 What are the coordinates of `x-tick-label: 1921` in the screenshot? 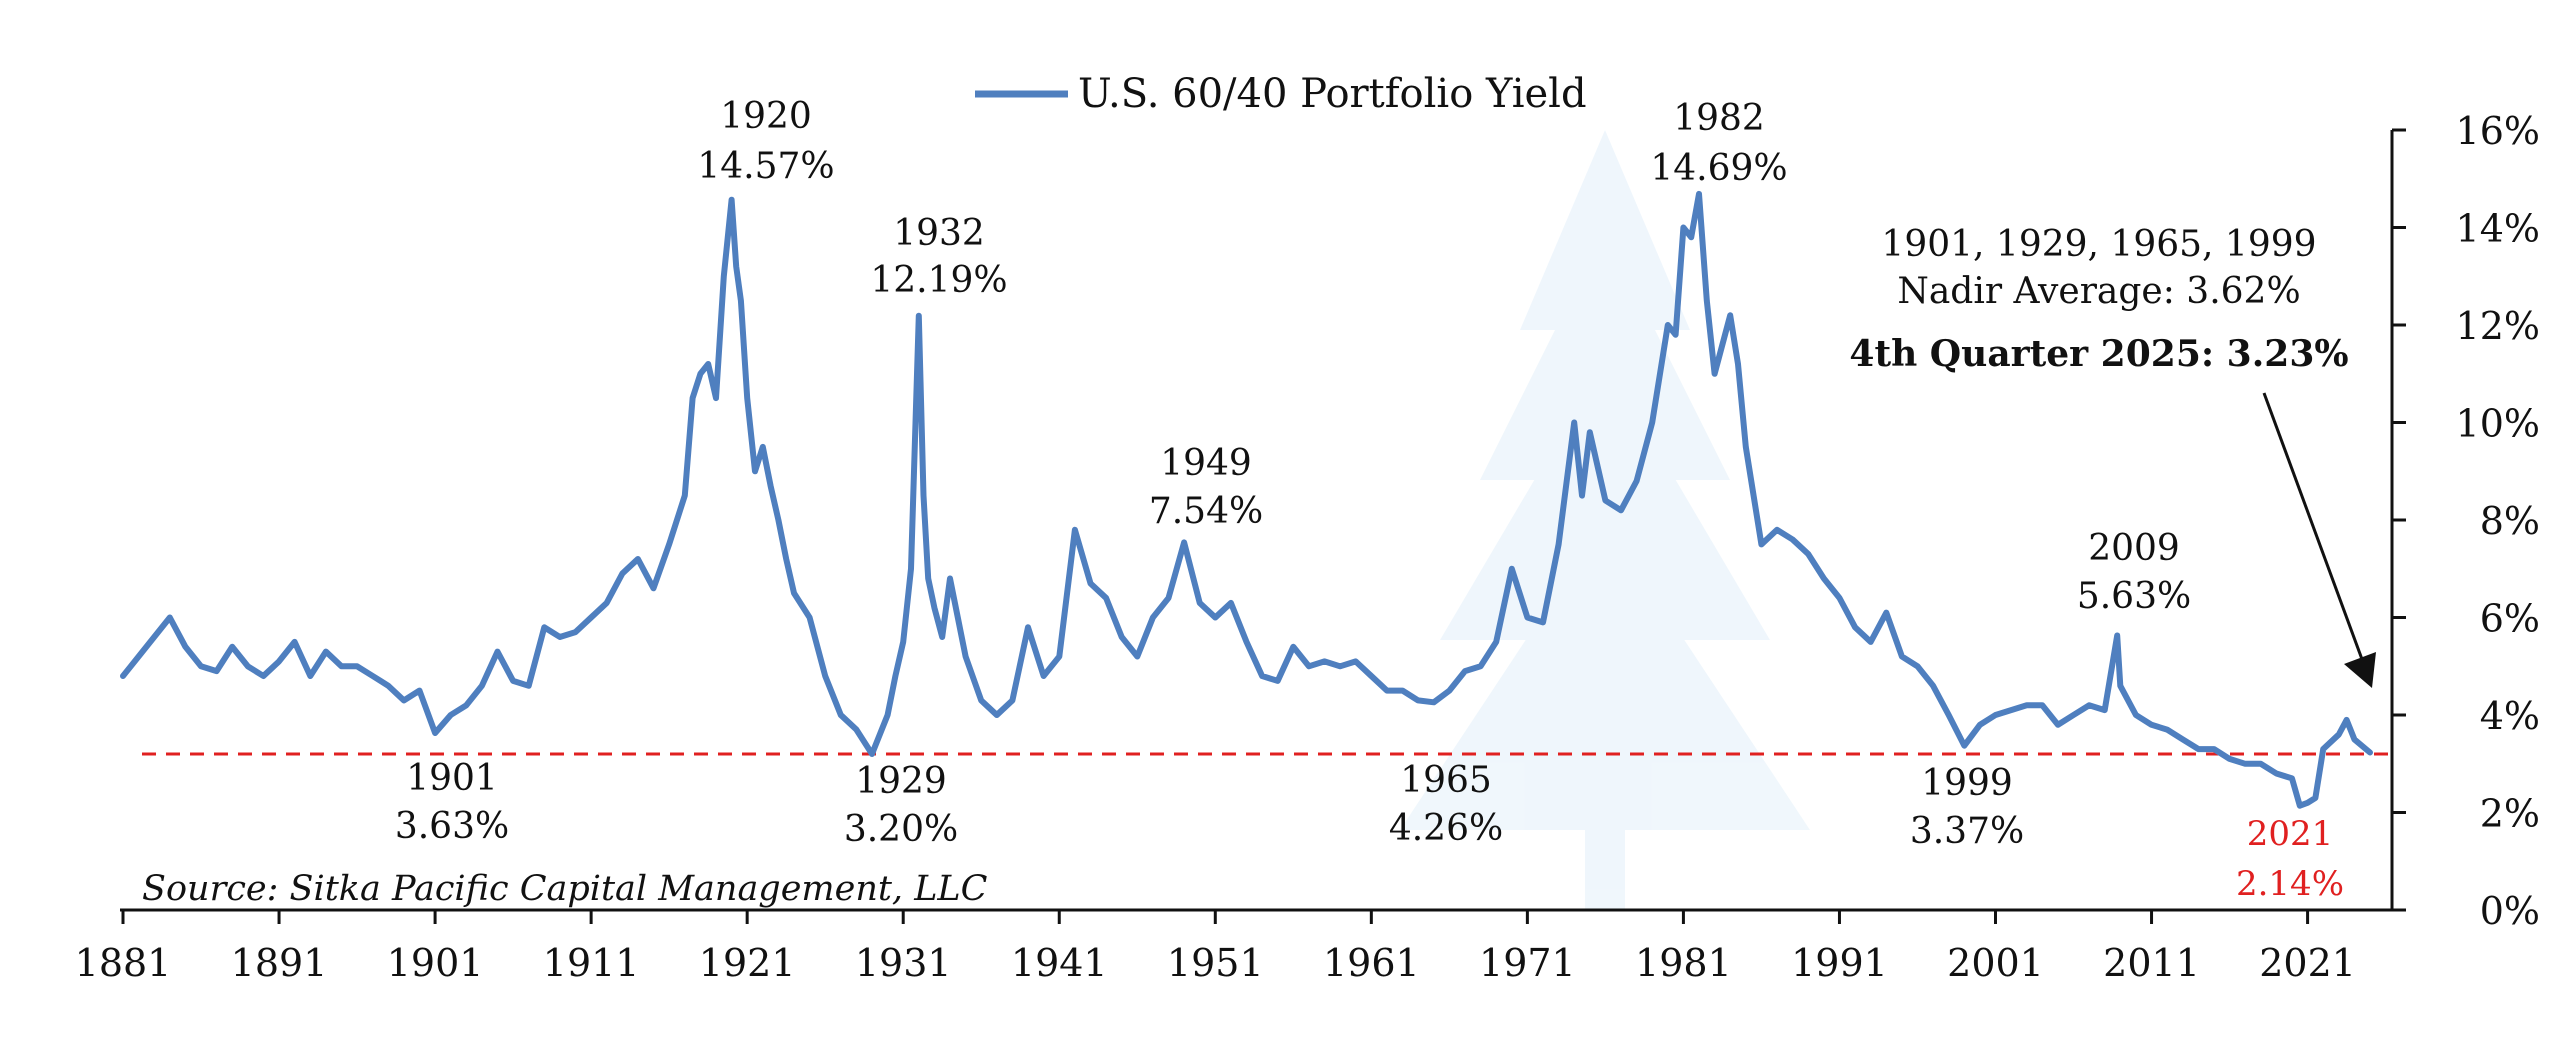 It's located at (747, 963).